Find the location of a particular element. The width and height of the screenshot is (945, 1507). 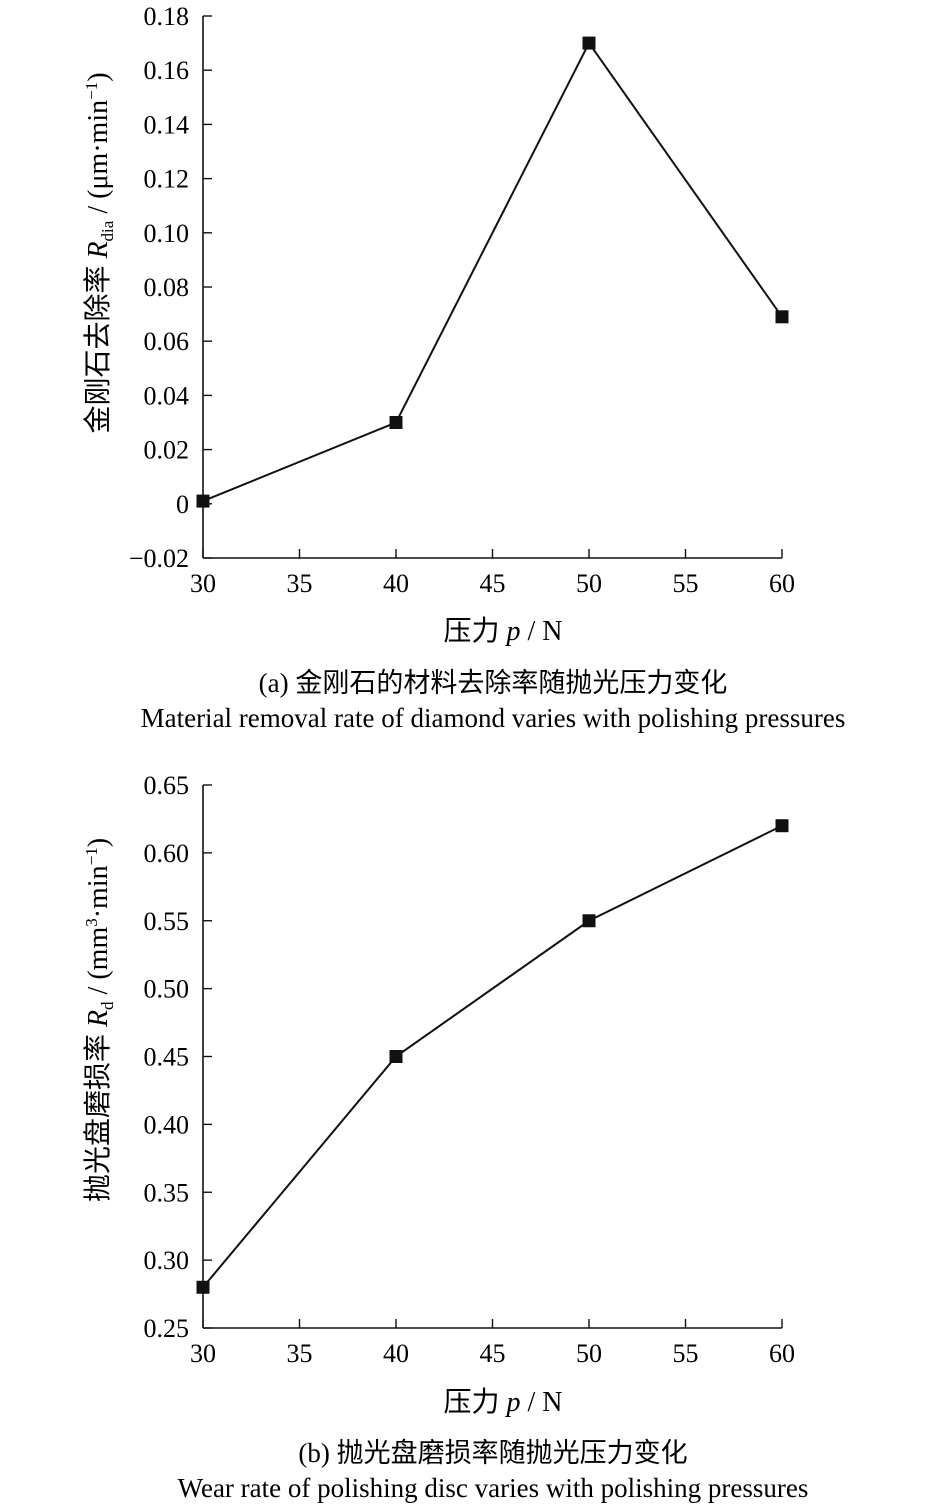

y-tick-label: 0.30 is located at coordinates (167, 1260).